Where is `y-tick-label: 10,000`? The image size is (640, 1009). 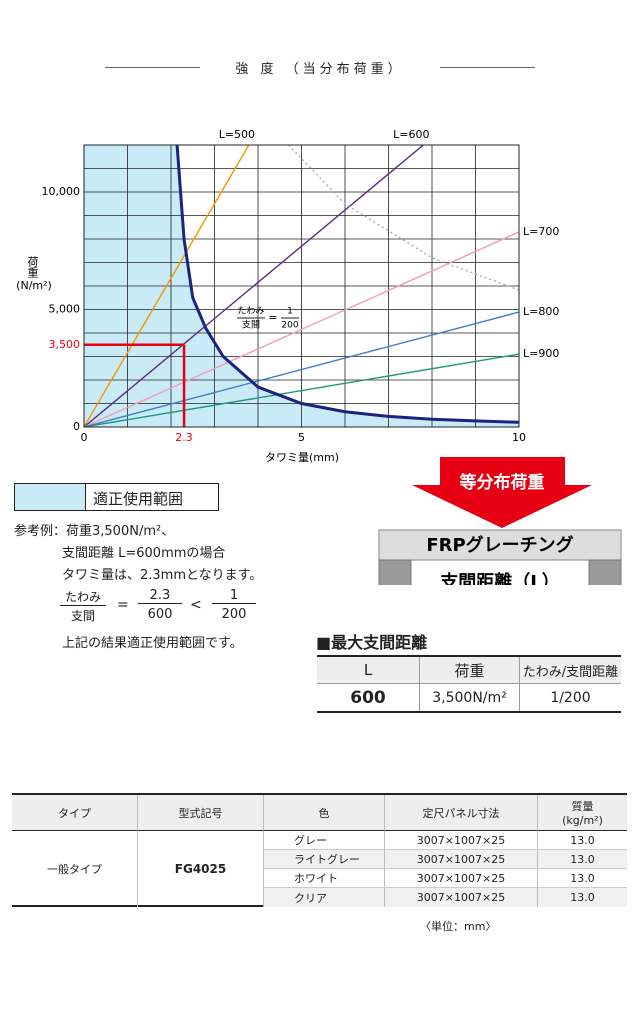
y-tick-label: 10,000 is located at coordinates (61, 191).